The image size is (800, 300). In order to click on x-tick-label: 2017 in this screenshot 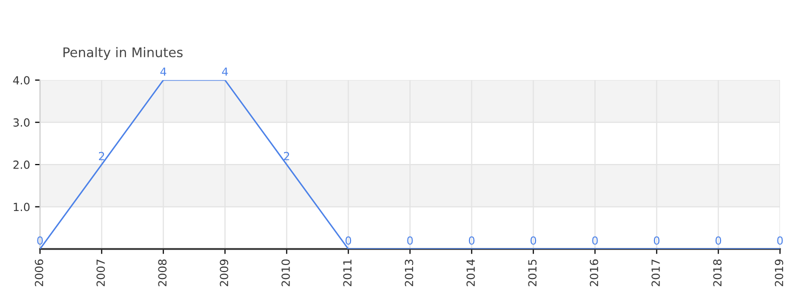, I will do `click(655, 273)`.